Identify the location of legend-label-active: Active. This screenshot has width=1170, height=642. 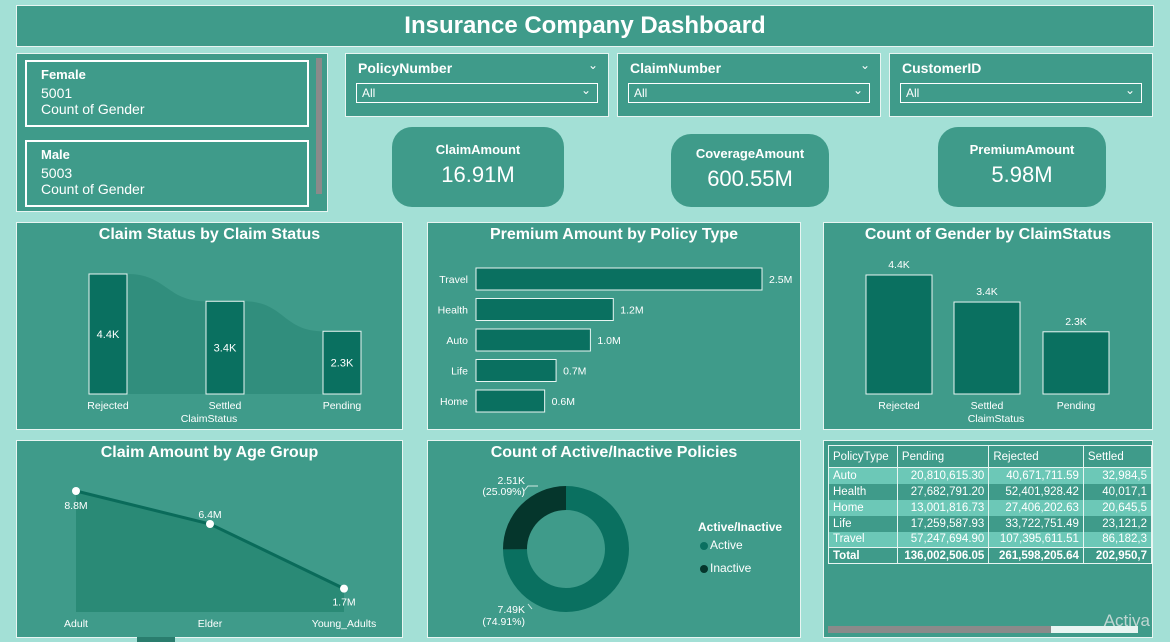
(726, 545).